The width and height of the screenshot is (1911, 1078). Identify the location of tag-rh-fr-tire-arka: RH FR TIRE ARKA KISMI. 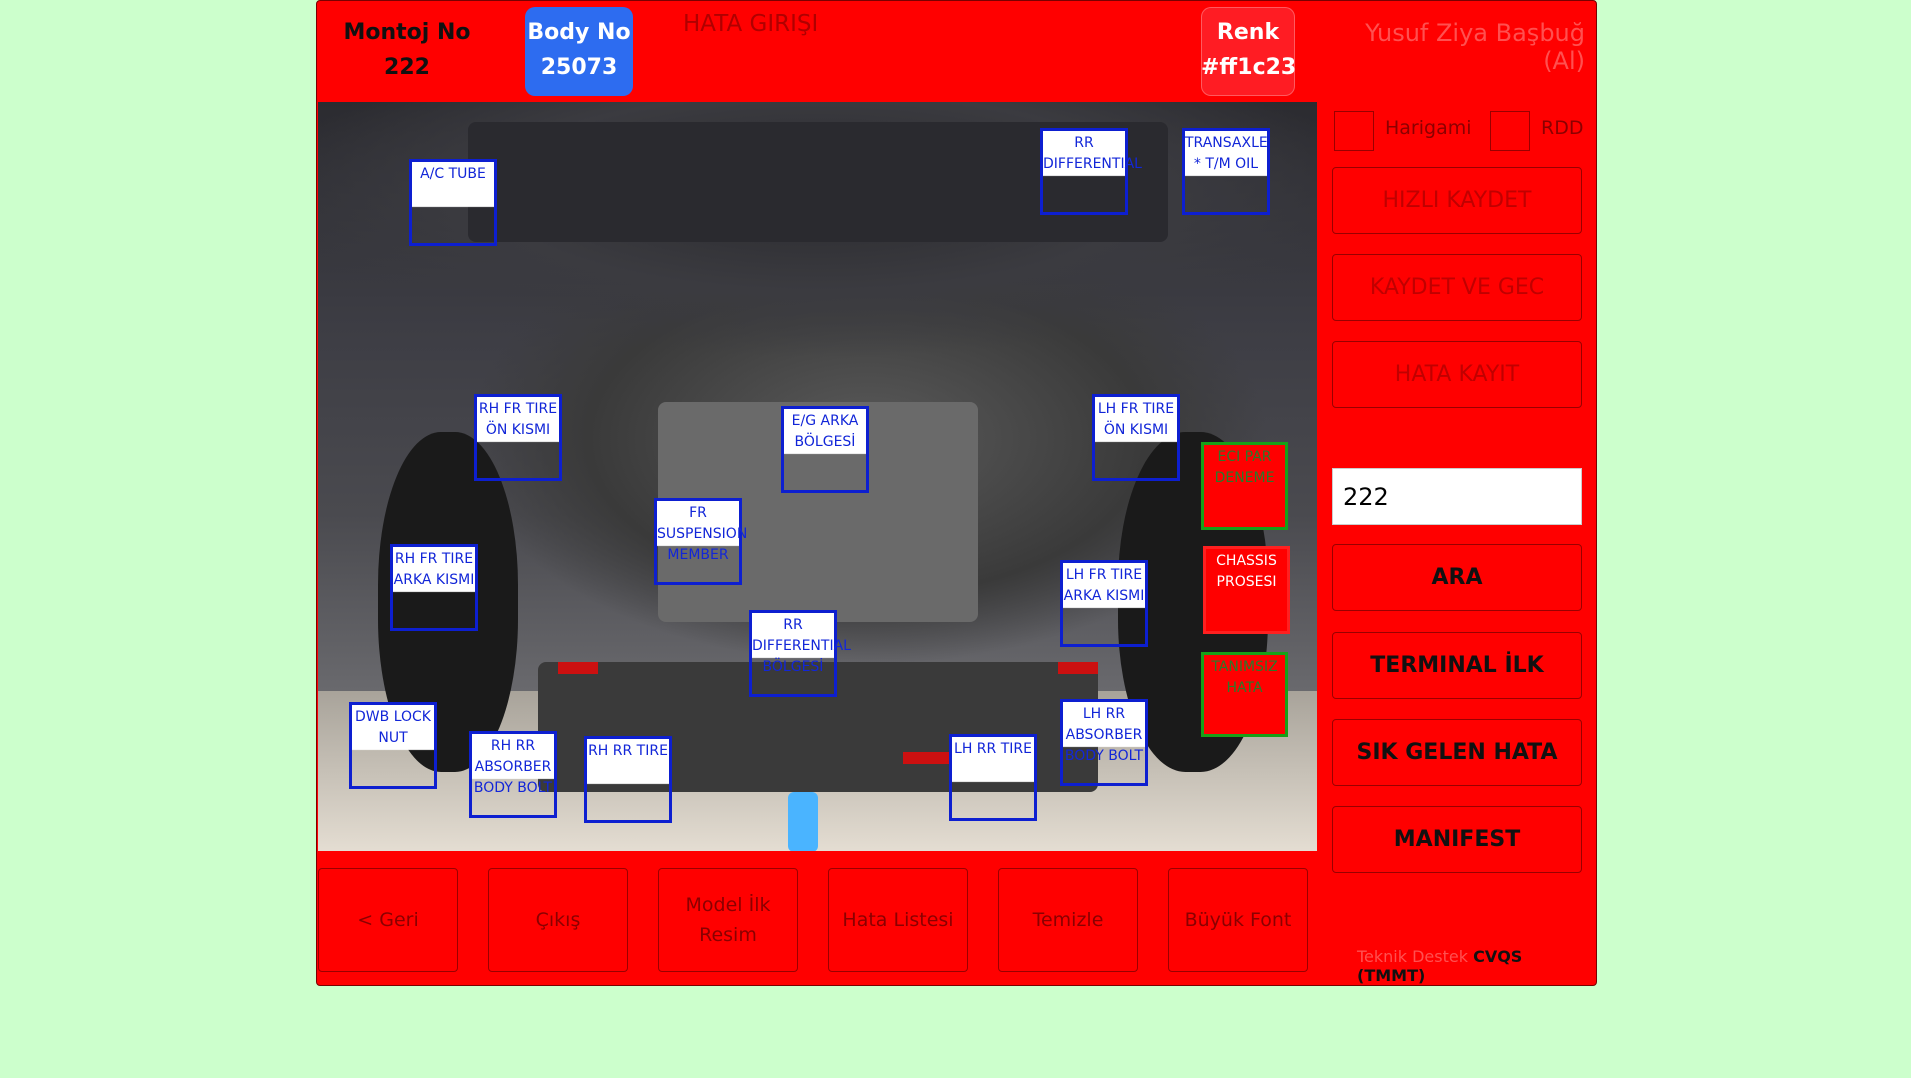
(434, 587).